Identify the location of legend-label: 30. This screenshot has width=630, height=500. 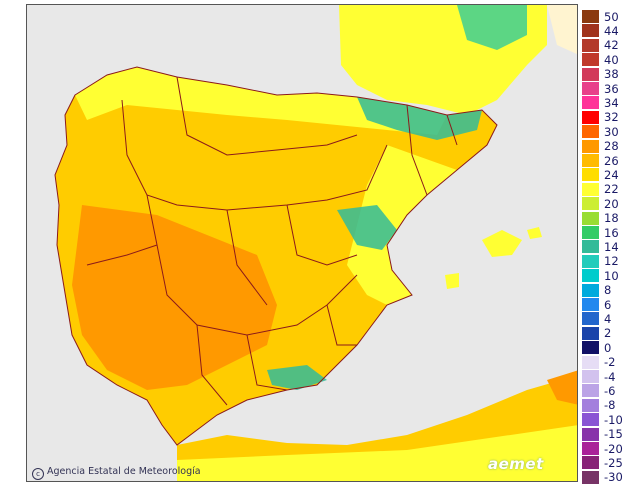
(611, 131).